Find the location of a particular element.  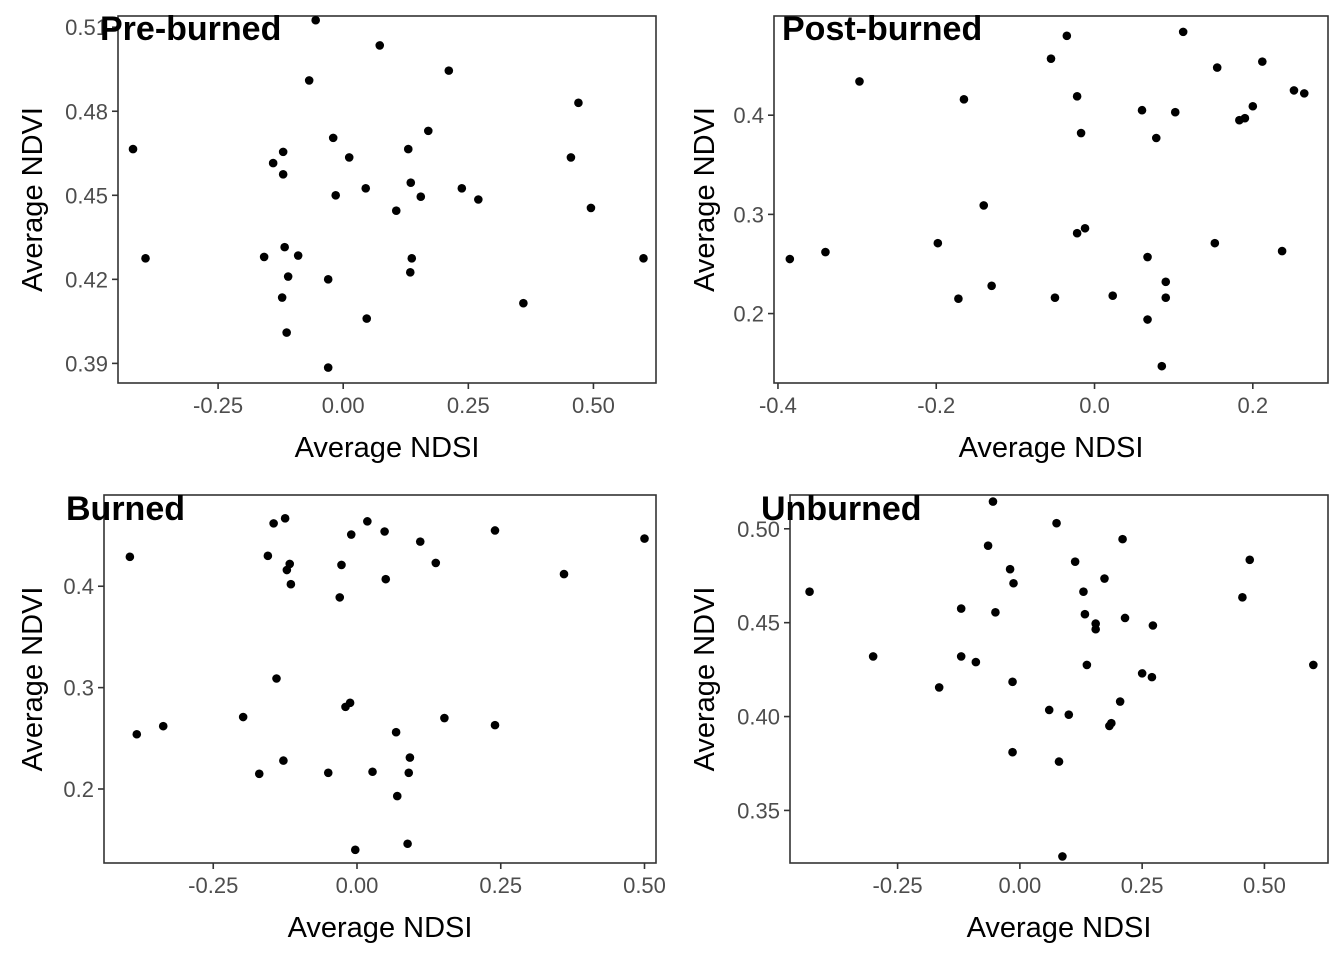

unburned-x-tick-label: -0.25 is located at coordinates (898, 885).